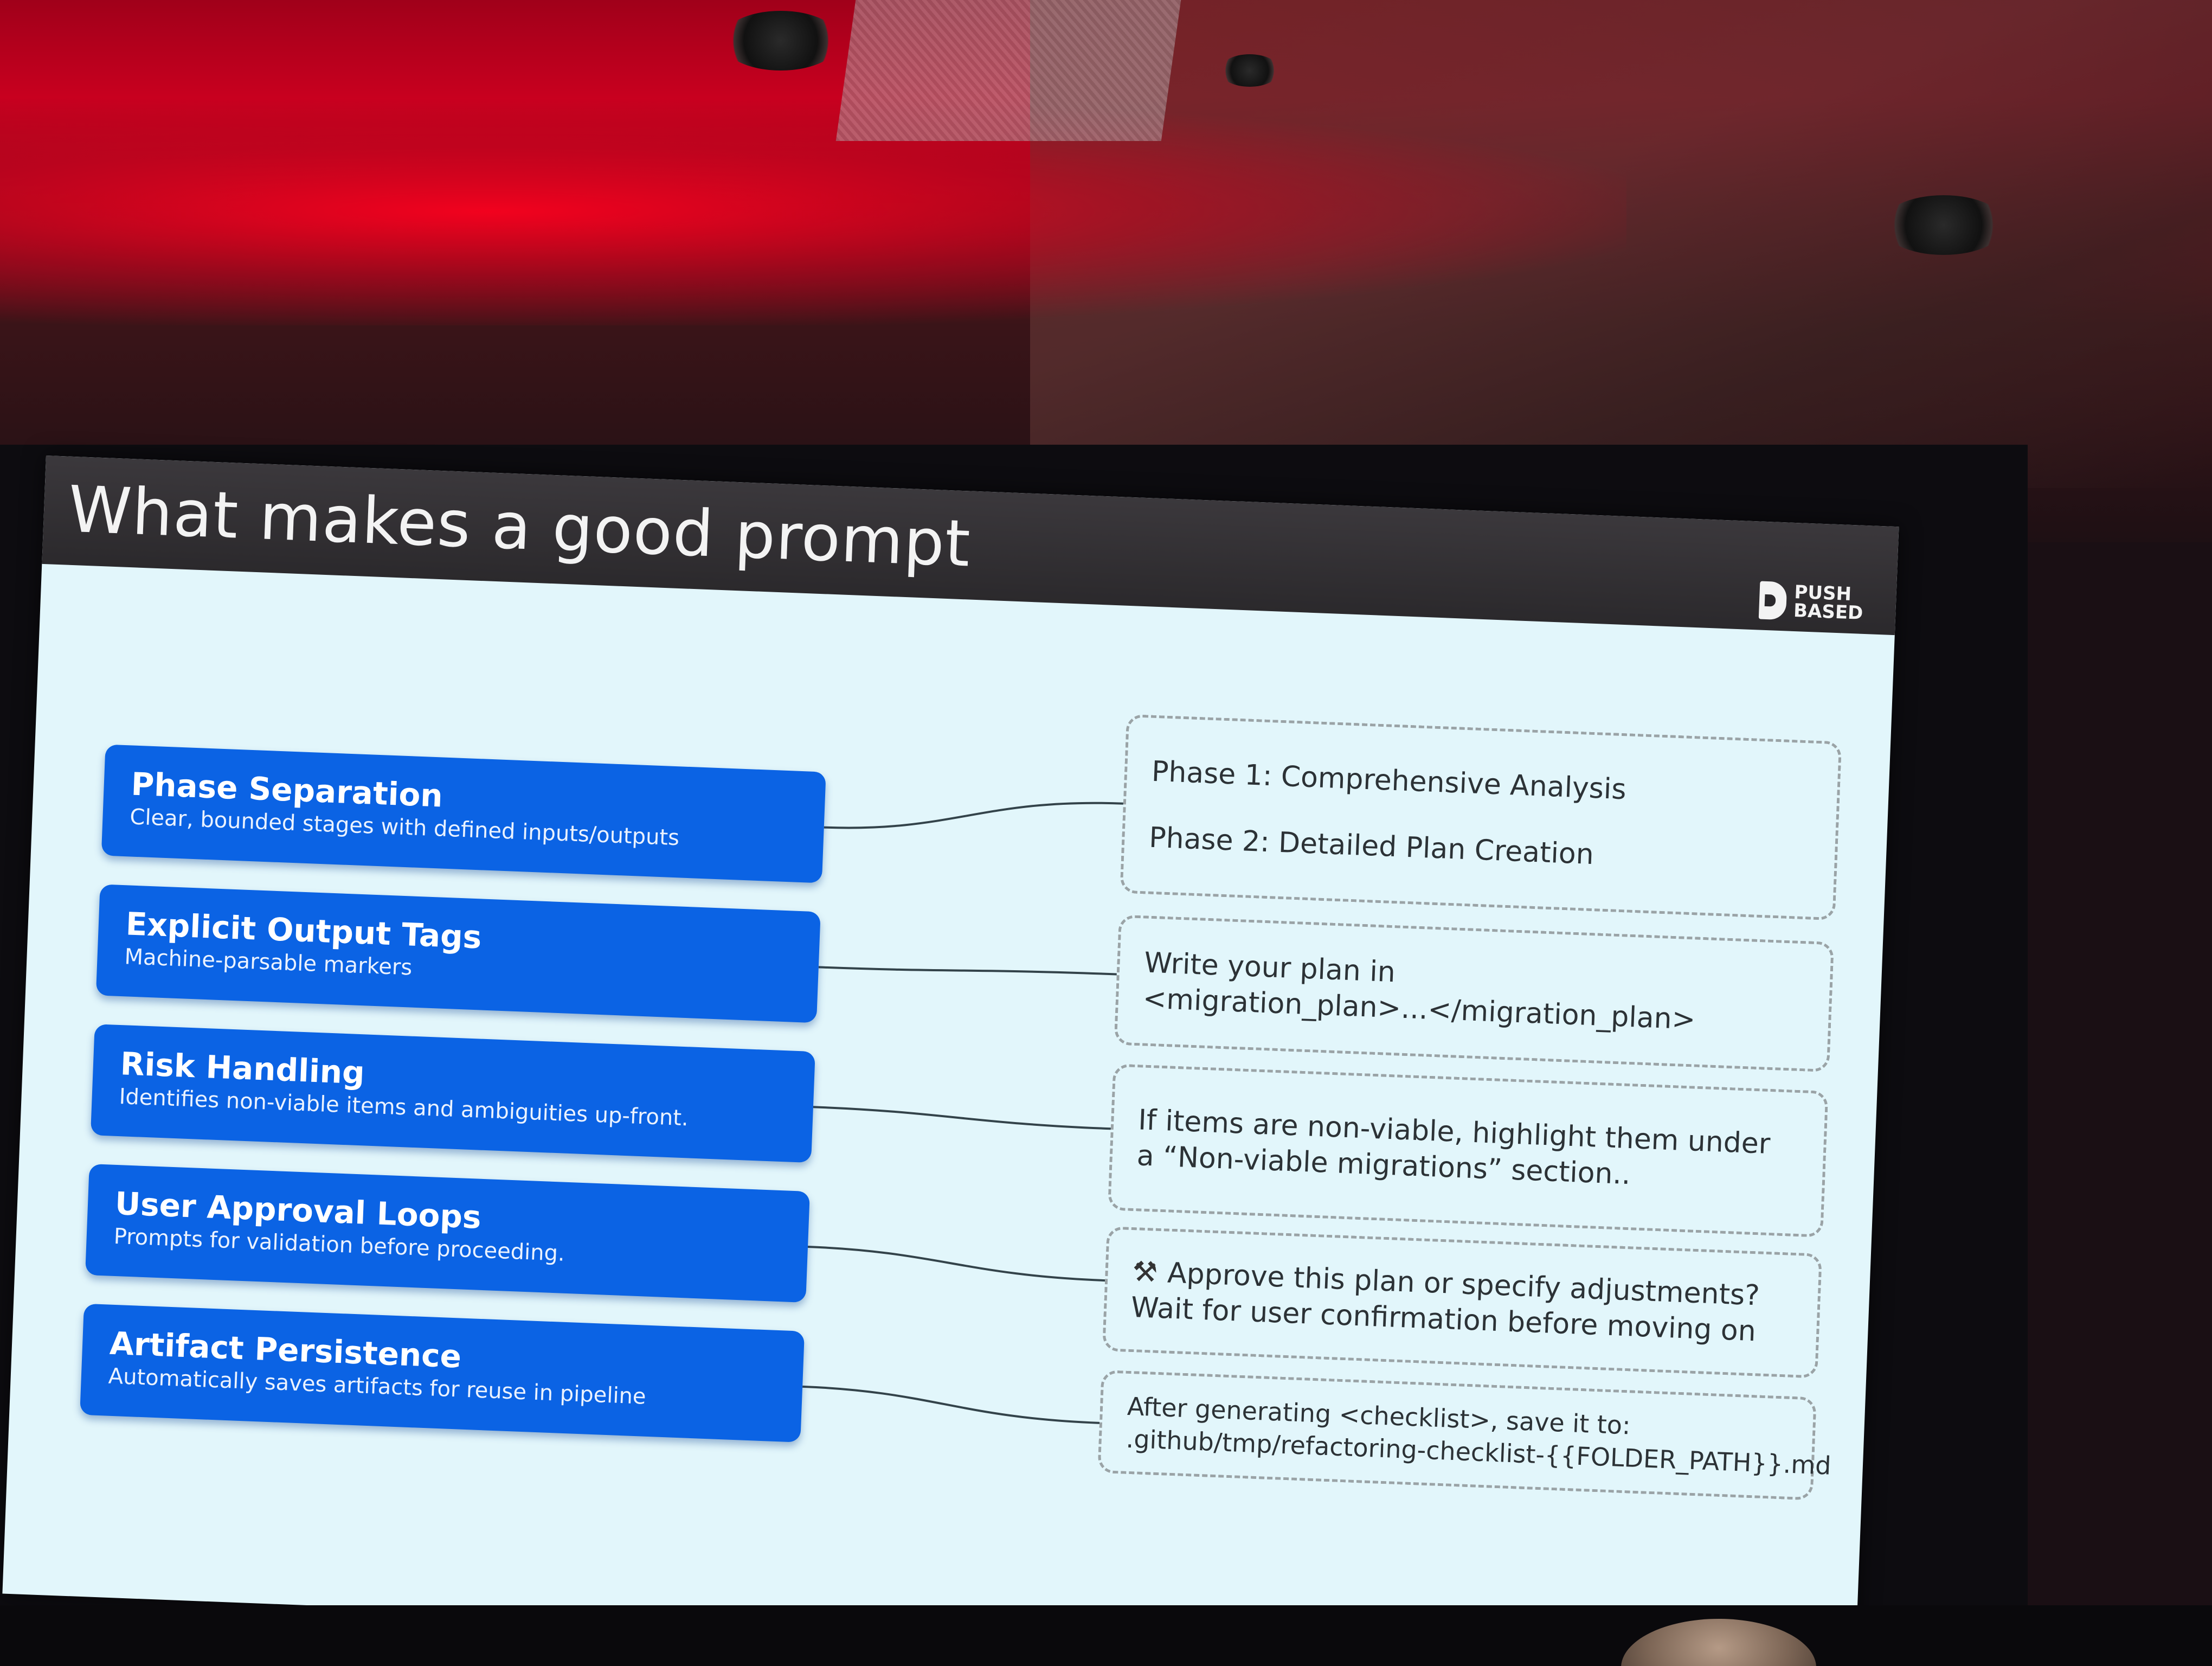 The image size is (2212, 1666). I want to click on connector-output-tags, so click(967, 971).